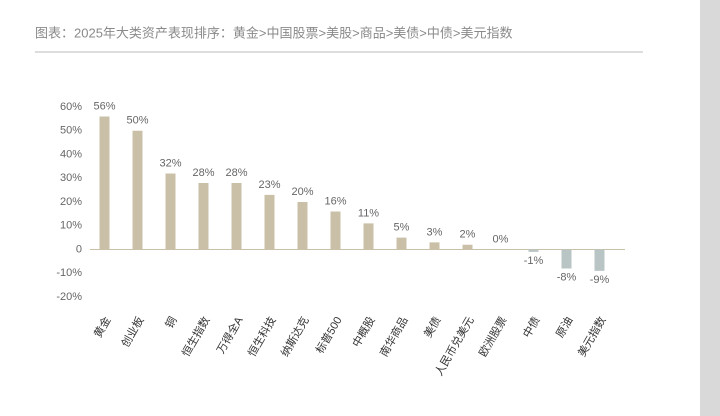 Image resolution: width=720 pixels, height=416 pixels. I want to click on x-tick-label: 铜, so click(171, 322).